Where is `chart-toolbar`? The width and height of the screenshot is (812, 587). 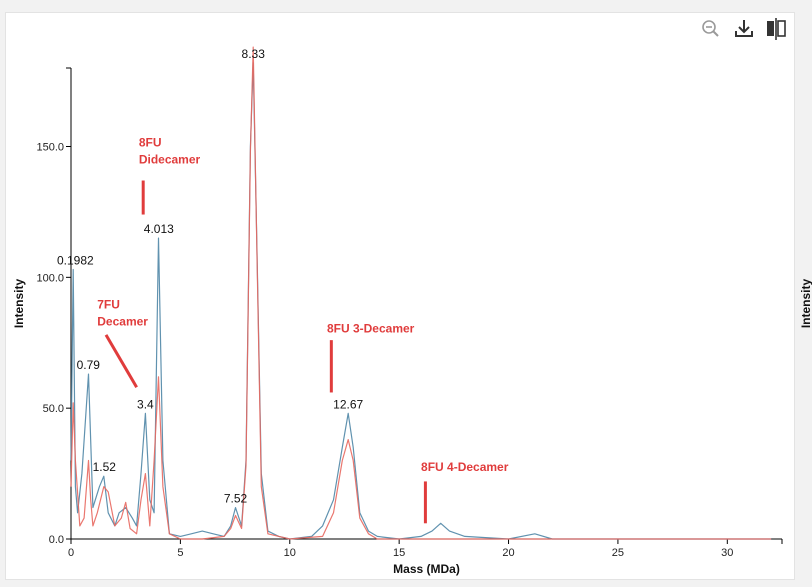 chart-toolbar is located at coordinates (744, 29).